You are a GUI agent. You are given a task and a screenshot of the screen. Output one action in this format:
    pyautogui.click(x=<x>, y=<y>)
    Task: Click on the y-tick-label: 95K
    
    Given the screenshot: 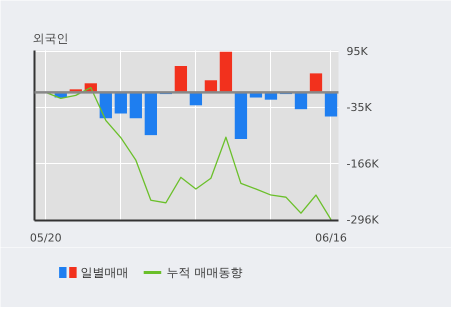 What is the action you would take?
    pyautogui.click(x=357, y=51)
    